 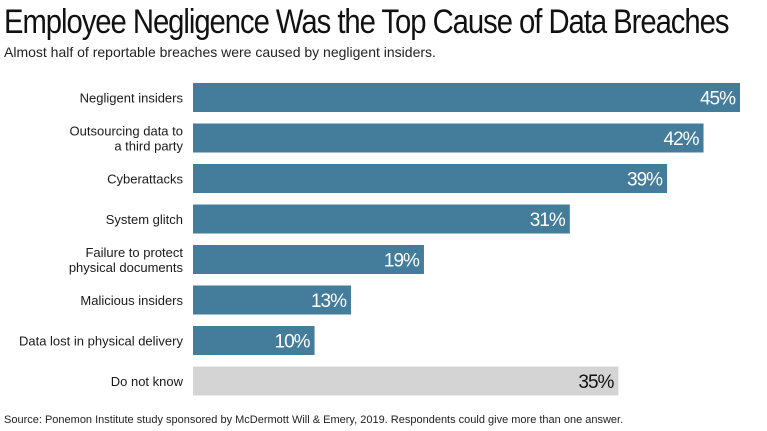 I want to click on value-label-failure-to-protect-physical-documents: 19%, so click(x=402, y=261).